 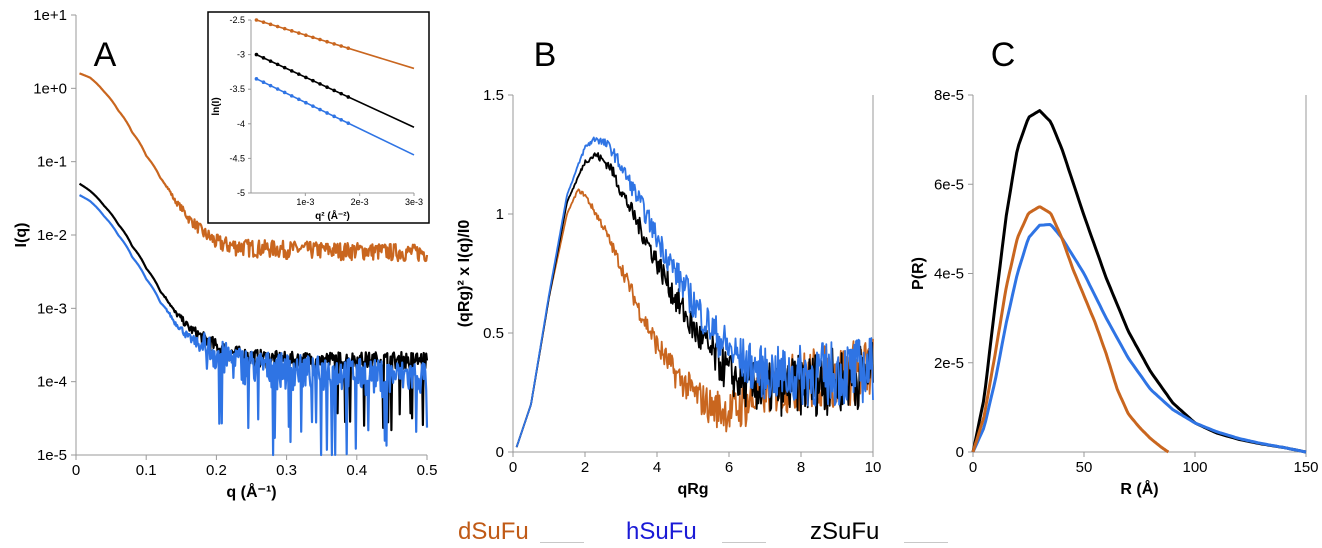 What do you see at coordinates (493, 95) in the screenshot?
I see `y-tick-label: 1.5` at bounding box center [493, 95].